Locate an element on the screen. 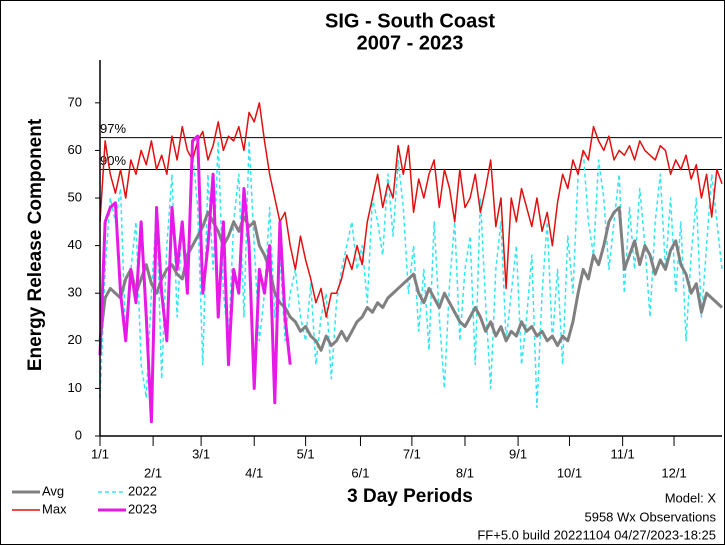 The height and width of the screenshot is (545, 725). y-tick-label: 70 is located at coordinates (75, 101).